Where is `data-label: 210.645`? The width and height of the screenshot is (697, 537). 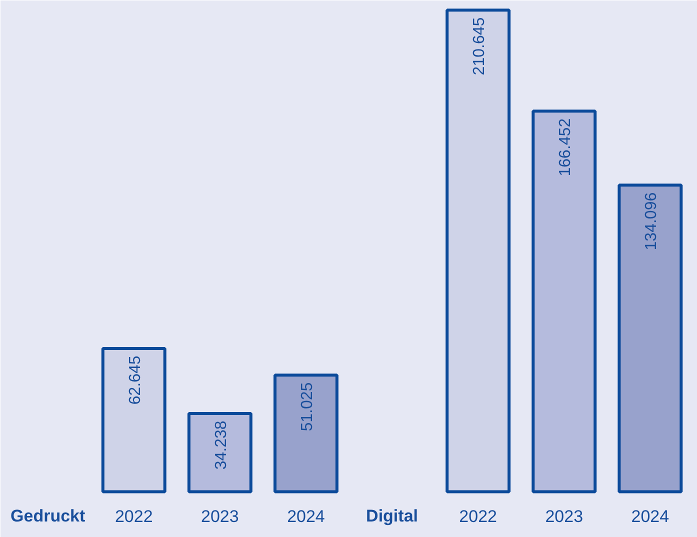 data-label: 210.645 is located at coordinates (479, 46).